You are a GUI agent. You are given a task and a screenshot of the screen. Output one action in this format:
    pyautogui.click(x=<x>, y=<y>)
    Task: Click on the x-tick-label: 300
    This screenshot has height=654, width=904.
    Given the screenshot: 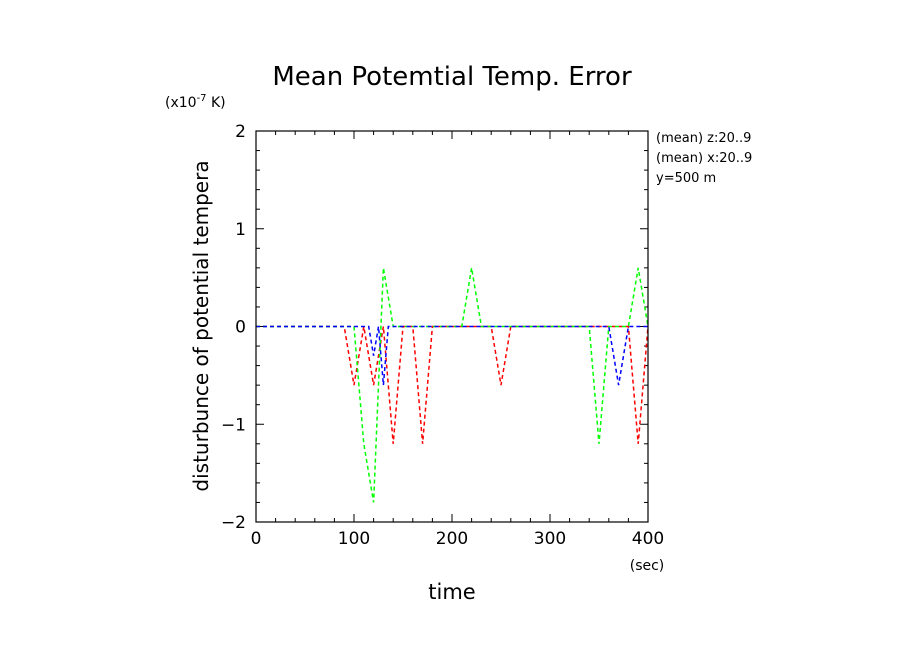 What is the action you would take?
    pyautogui.click(x=550, y=539)
    